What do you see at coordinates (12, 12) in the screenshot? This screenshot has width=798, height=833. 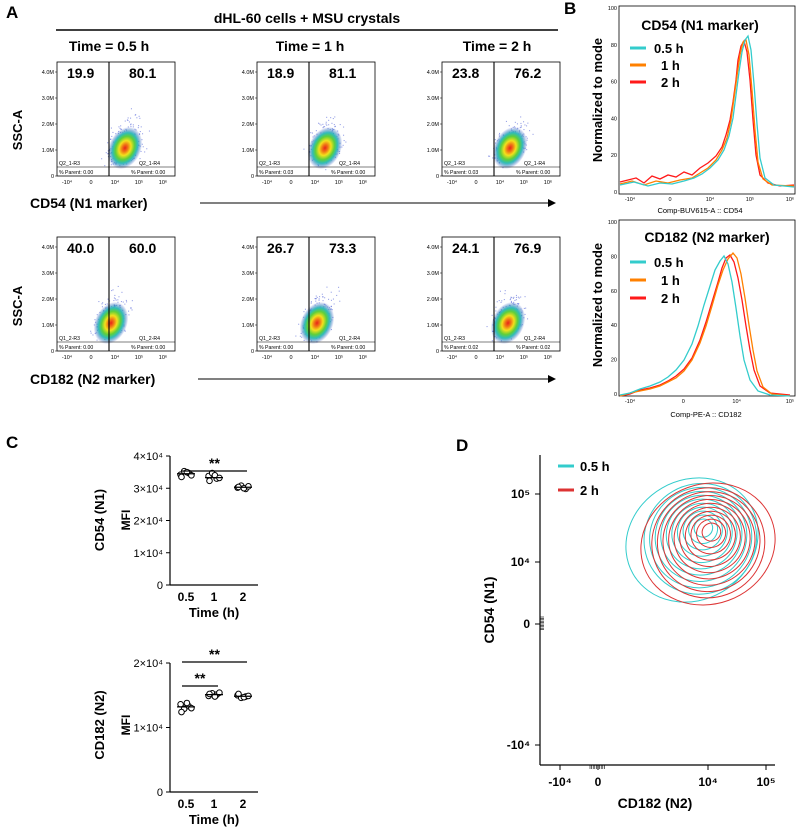 I see `panel-label-a: A` at bounding box center [12, 12].